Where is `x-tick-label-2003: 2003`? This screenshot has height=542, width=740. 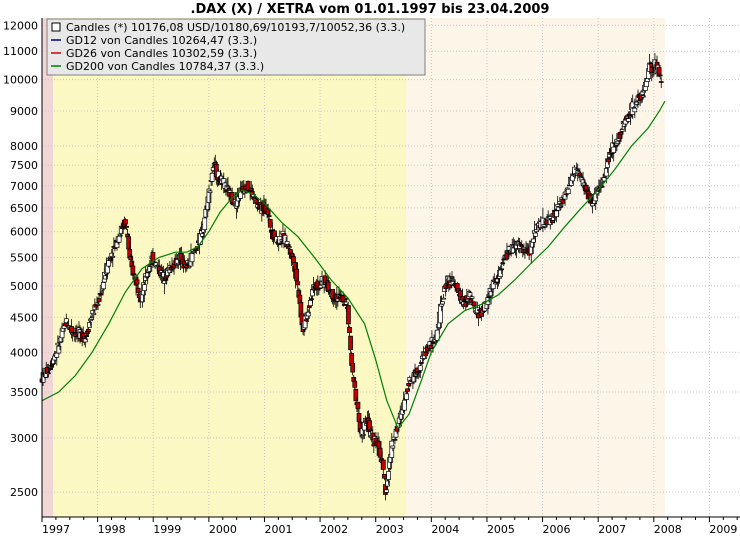
x-tick-label-2003: 2003 is located at coordinates (390, 529).